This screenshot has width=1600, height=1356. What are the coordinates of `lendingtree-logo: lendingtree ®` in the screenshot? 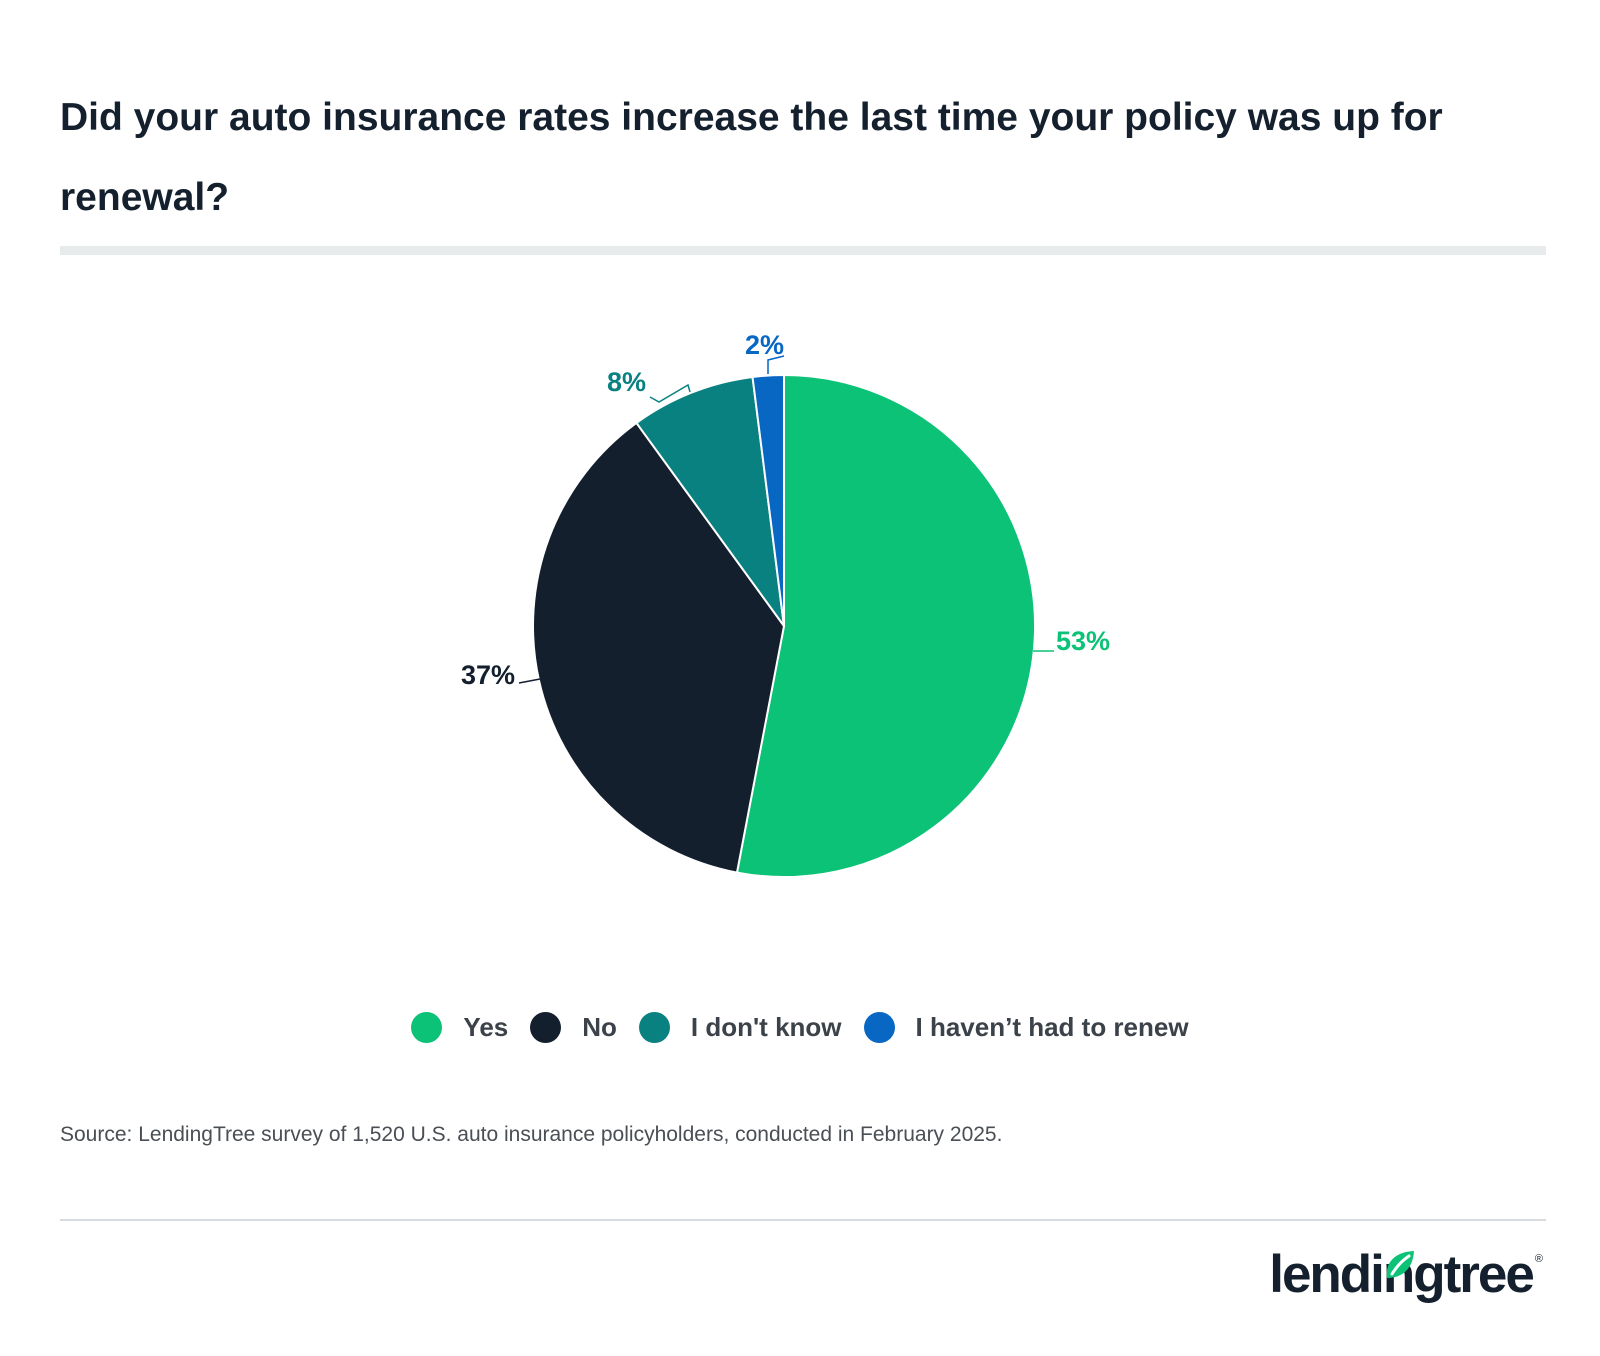 It's located at (1406, 1274).